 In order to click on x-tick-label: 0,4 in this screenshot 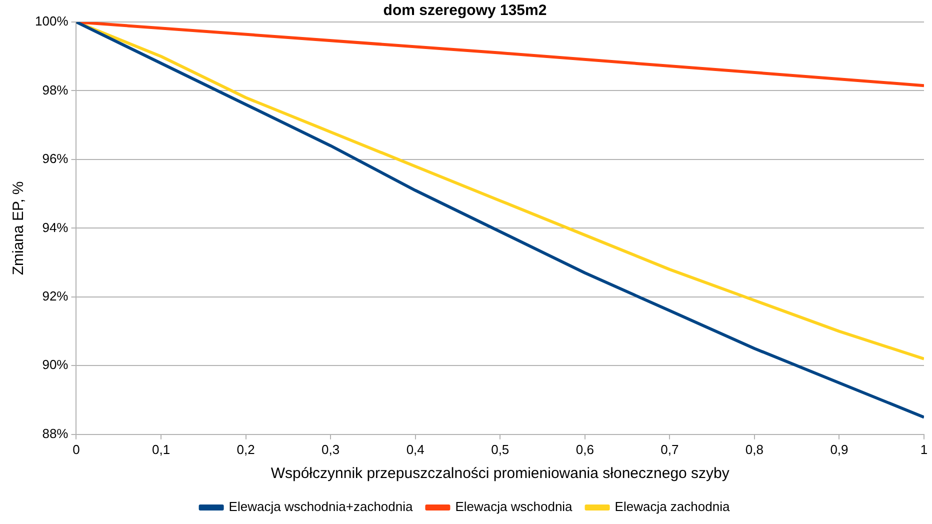, I will do `click(415, 449)`.